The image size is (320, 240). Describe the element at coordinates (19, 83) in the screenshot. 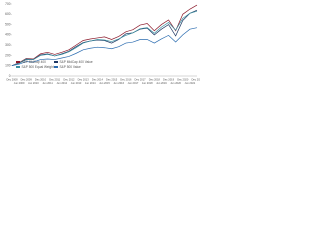

I see `x-tick-label: Jun 2009` at that location.